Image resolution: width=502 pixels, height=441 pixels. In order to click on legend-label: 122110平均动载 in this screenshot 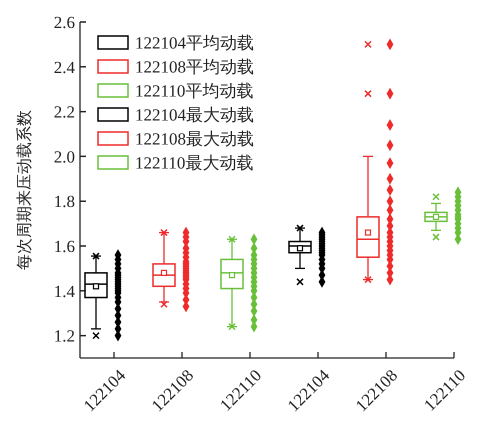, I will do `click(194, 90)`.